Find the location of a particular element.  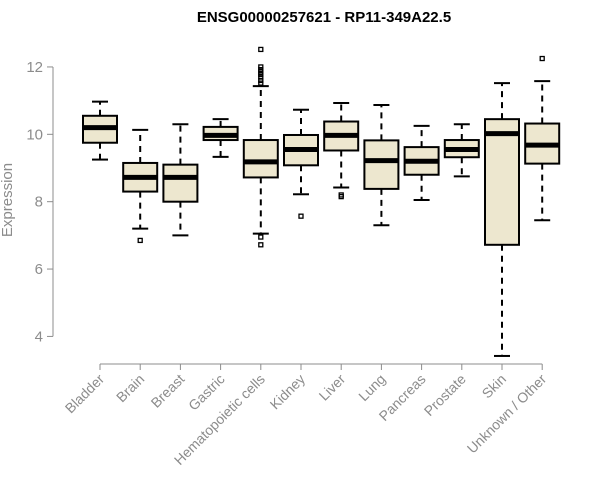

box-skin is located at coordinates (502, 219).